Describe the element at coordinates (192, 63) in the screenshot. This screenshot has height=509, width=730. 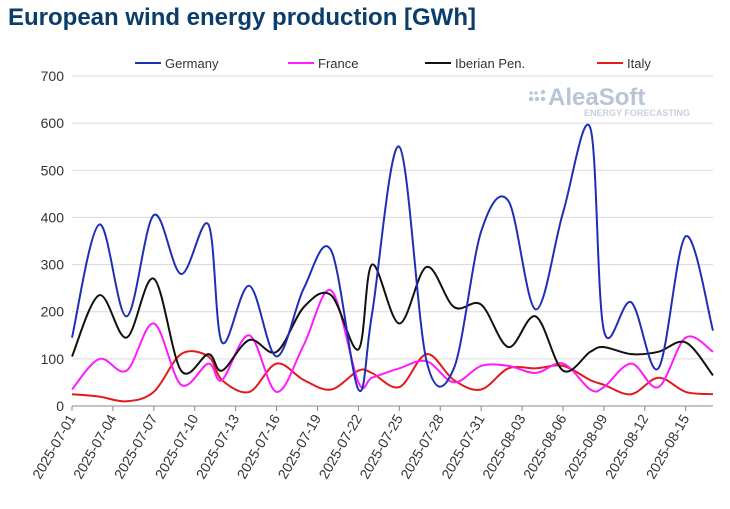
I see `legend-label: Germany` at that location.